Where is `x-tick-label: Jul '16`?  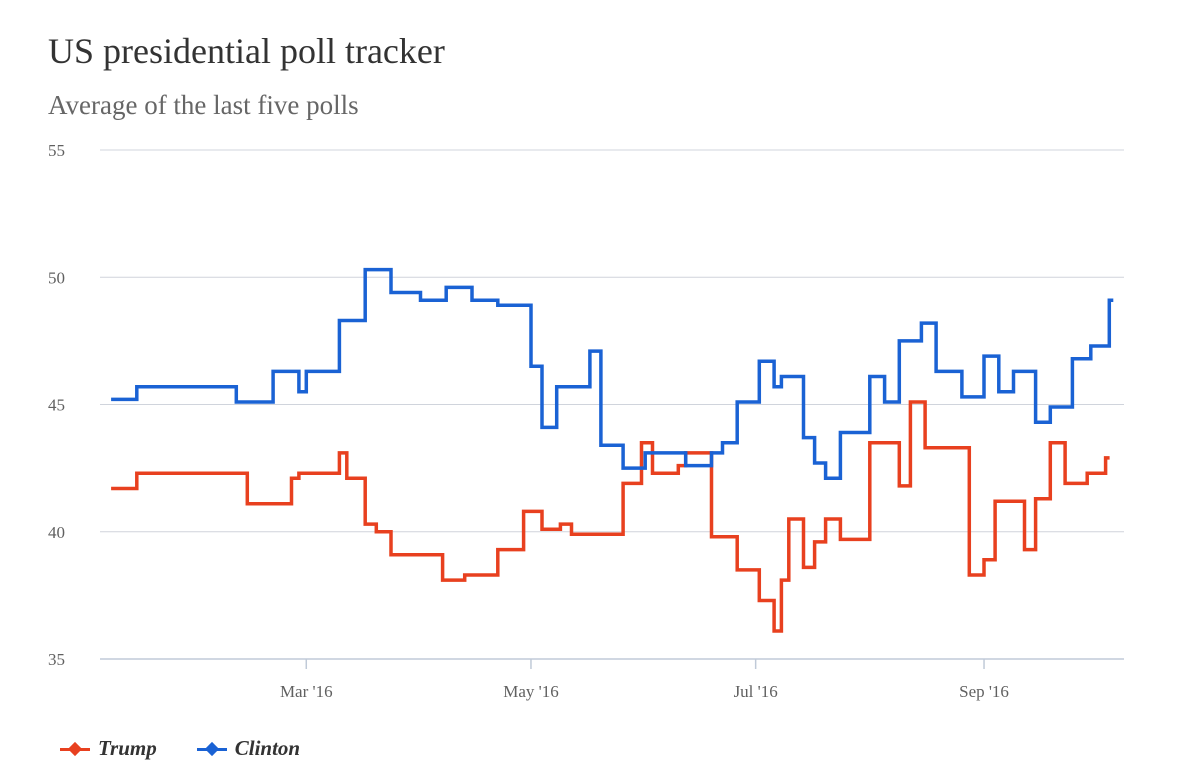 x-tick-label: Jul '16 is located at coordinates (756, 691).